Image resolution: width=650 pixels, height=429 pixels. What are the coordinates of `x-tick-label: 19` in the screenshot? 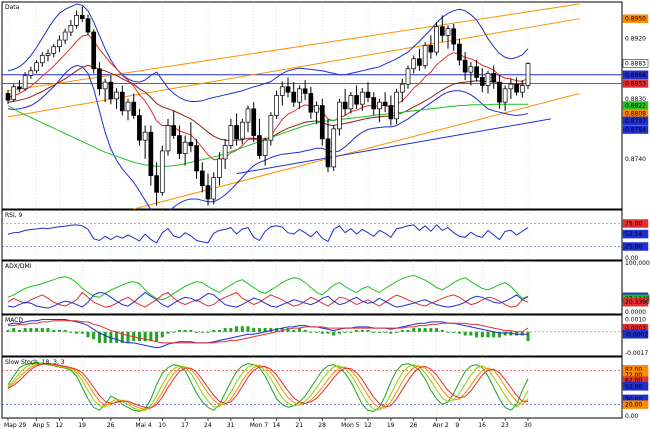 It's located at (82, 425).